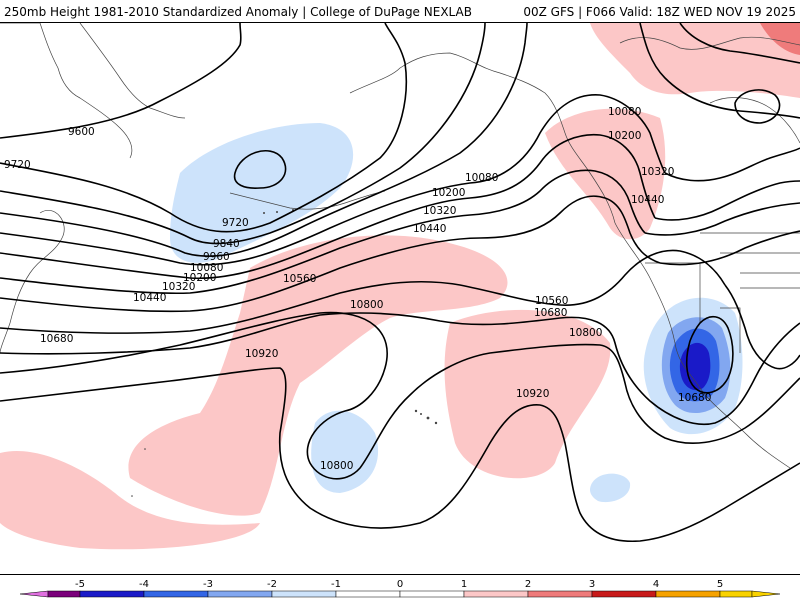 The height and width of the screenshot is (604, 800). Describe the element at coordinates (766, 594) in the screenshot. I see `colorbar-max-arrow` at that location.